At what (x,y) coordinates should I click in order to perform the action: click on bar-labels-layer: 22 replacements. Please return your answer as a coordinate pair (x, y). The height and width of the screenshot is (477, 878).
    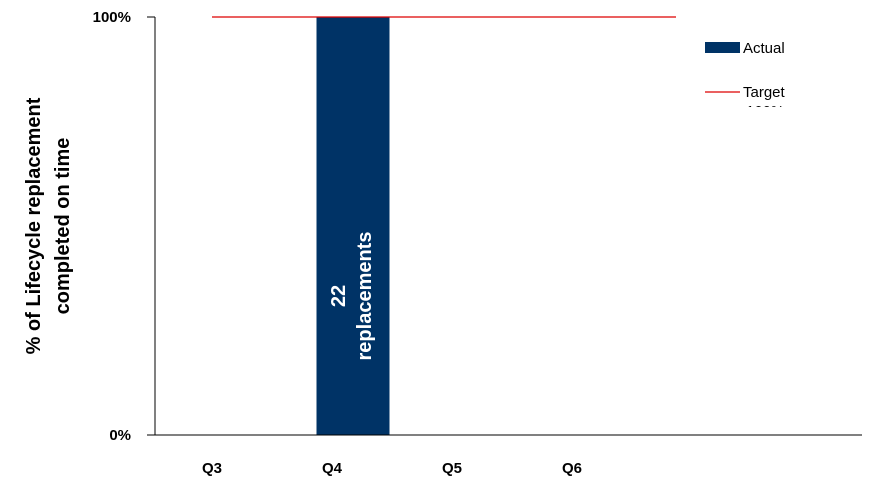
    Looking at the image, I should click on (352, 296).